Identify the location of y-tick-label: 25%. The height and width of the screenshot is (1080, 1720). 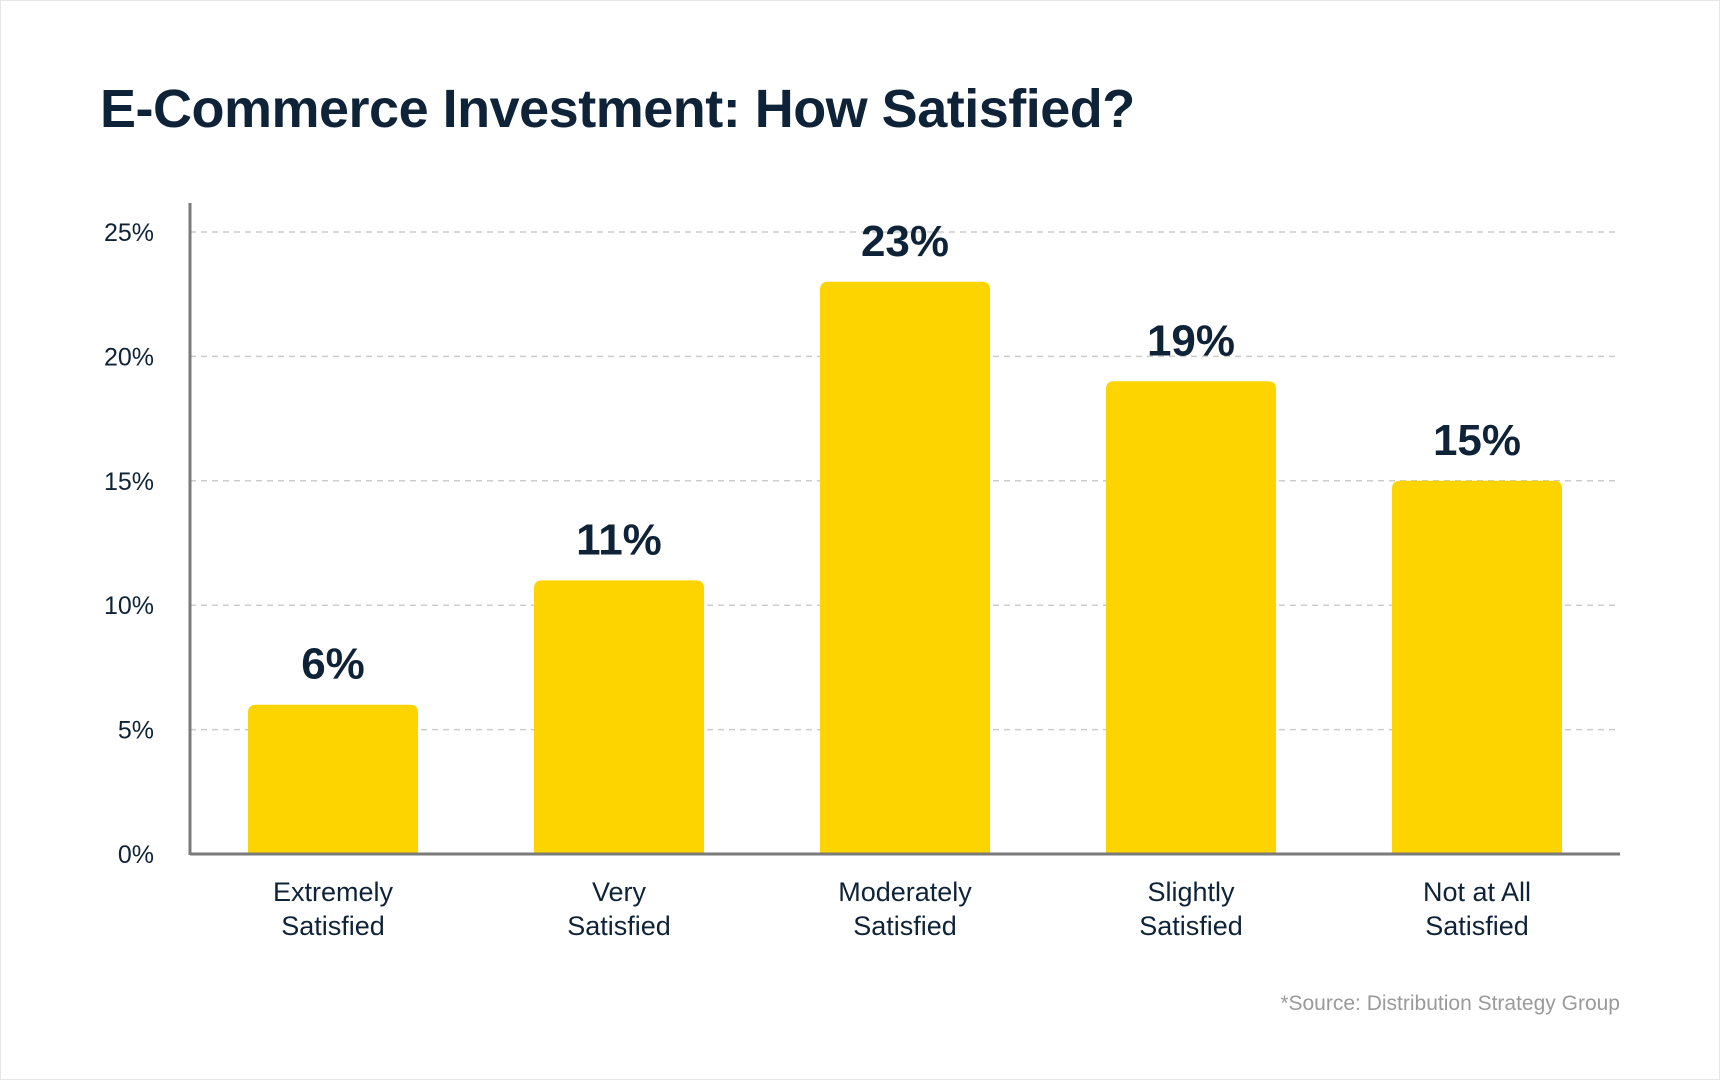
(129, 233).